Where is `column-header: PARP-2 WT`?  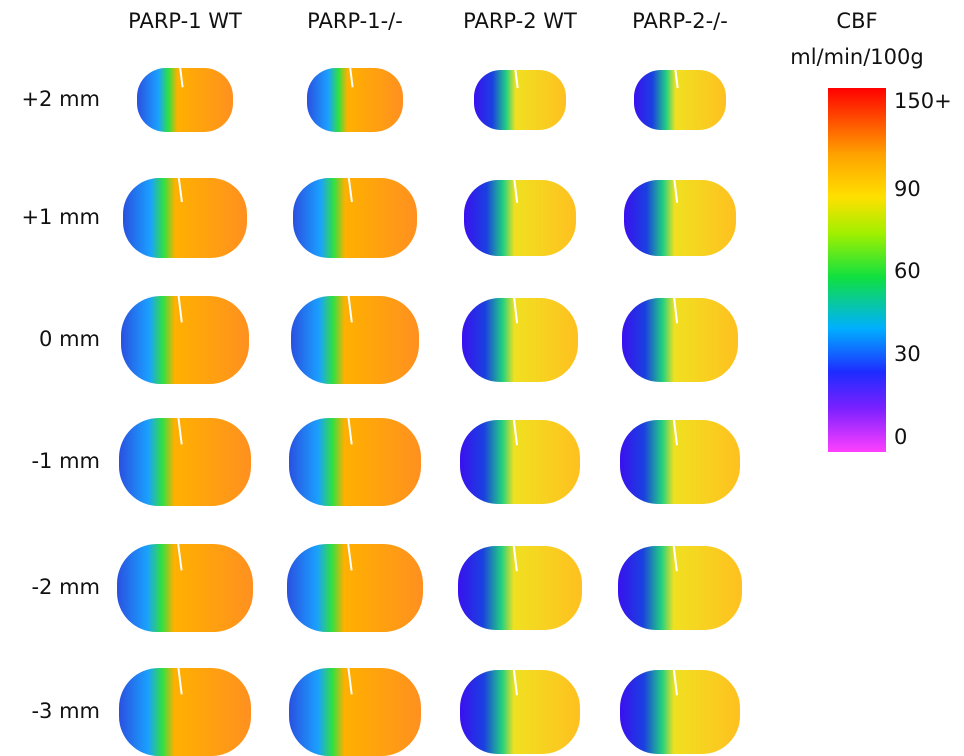 column-header: PARP-2 WT is located at coordinates (520, 21).